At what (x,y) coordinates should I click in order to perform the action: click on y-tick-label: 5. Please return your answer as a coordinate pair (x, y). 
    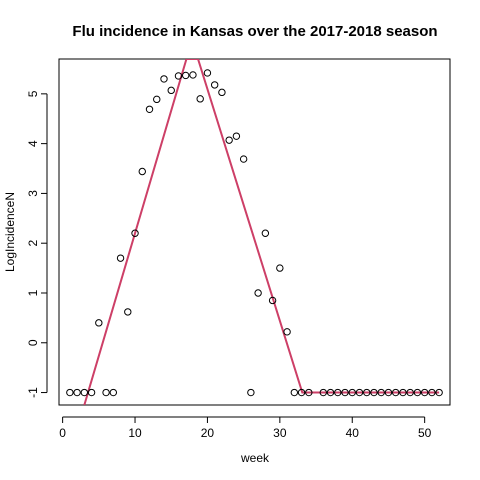
    Looking at the image, I should click on (33, 93).